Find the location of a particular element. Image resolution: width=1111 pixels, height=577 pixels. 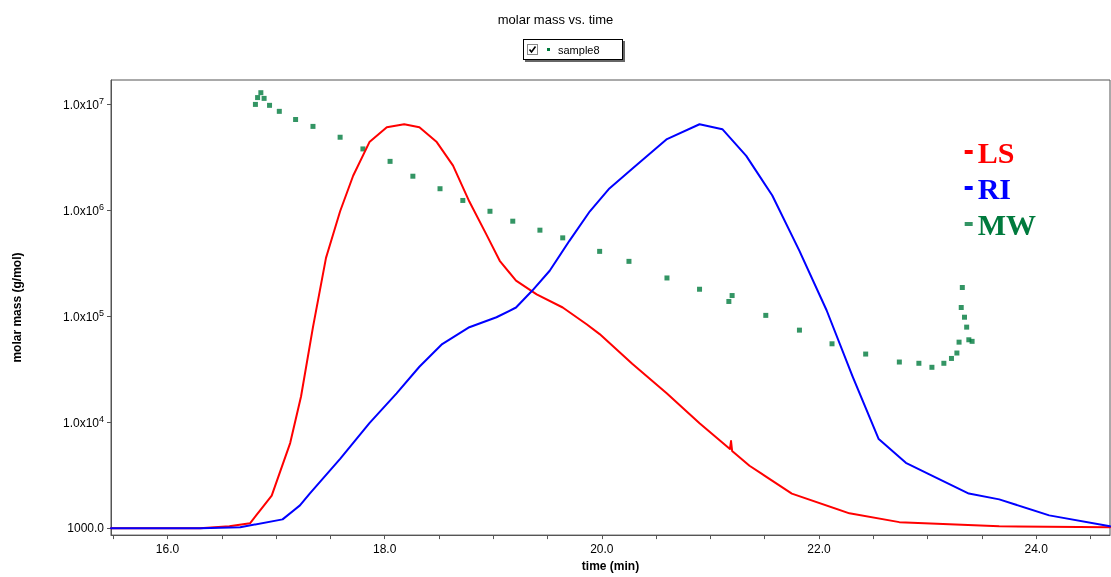

legend-label: MW is located at coordinates (1007, 224).